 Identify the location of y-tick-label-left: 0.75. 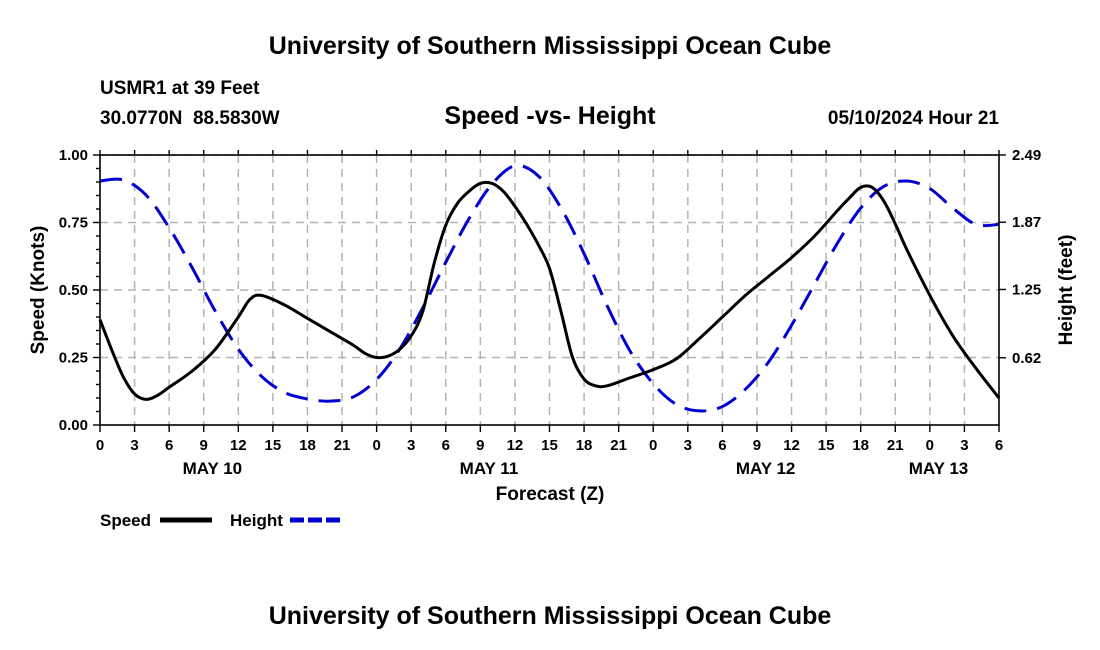
(73, 223).